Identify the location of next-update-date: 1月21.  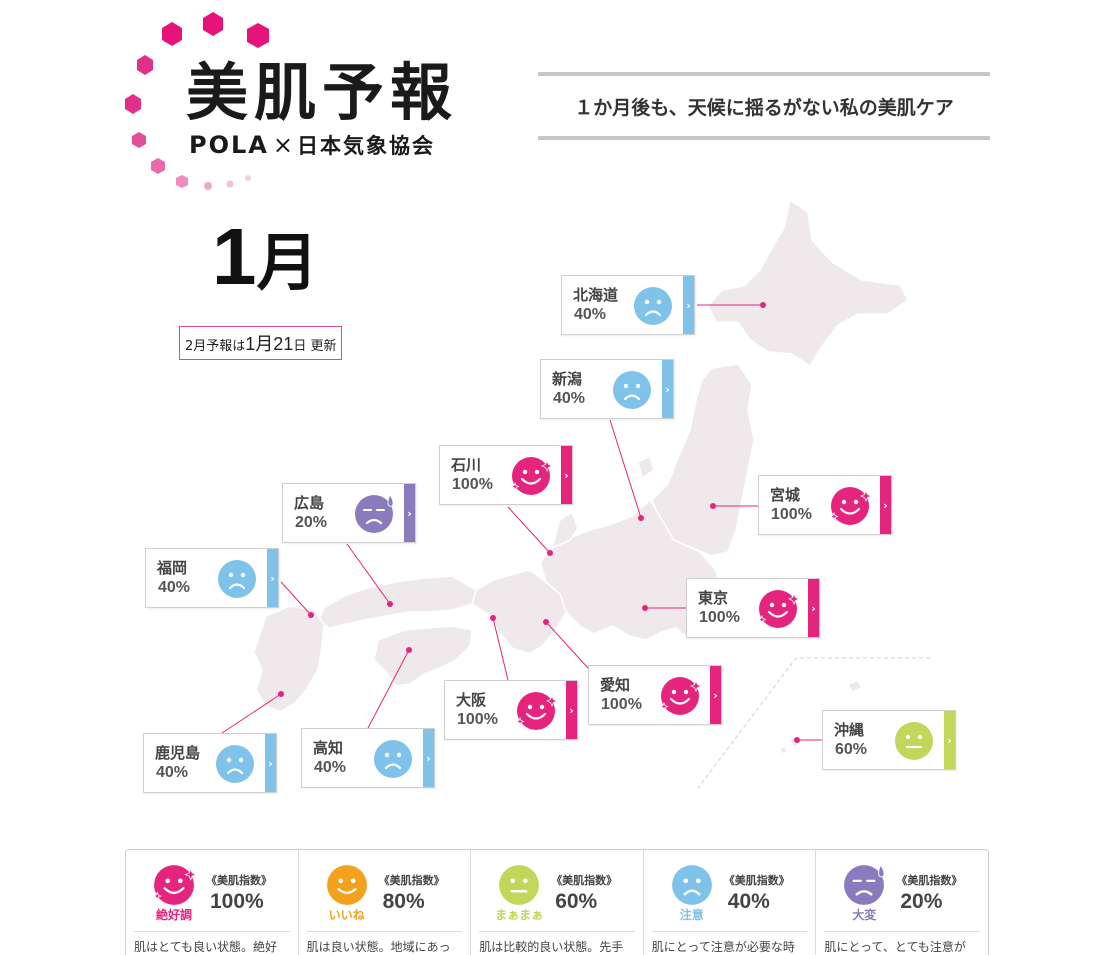
(269, 344).